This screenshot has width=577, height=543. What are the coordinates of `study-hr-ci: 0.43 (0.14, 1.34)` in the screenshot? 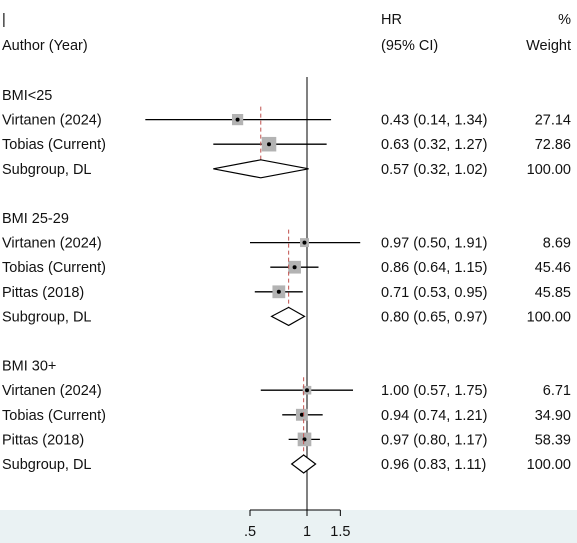 It's located at (434, 121).